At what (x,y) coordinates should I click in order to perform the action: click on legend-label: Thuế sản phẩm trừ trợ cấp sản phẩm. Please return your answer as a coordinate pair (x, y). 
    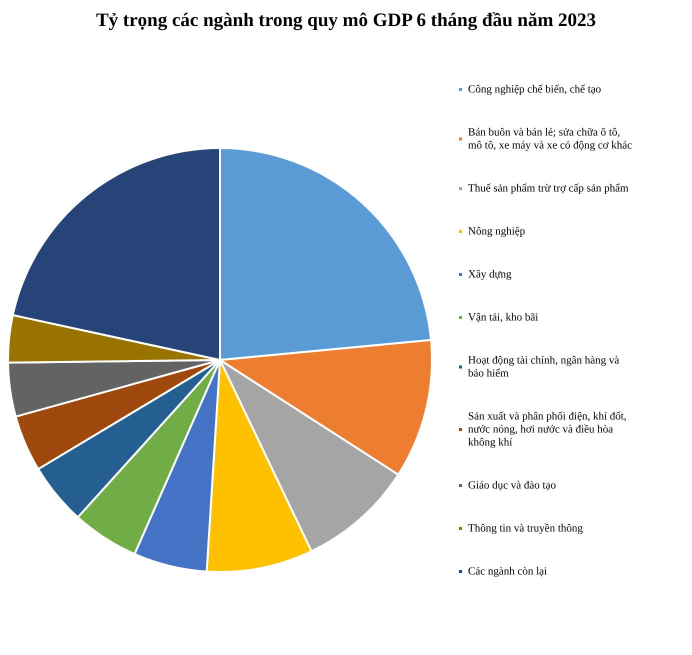
    Looking at the image, I should click on (548, 188).